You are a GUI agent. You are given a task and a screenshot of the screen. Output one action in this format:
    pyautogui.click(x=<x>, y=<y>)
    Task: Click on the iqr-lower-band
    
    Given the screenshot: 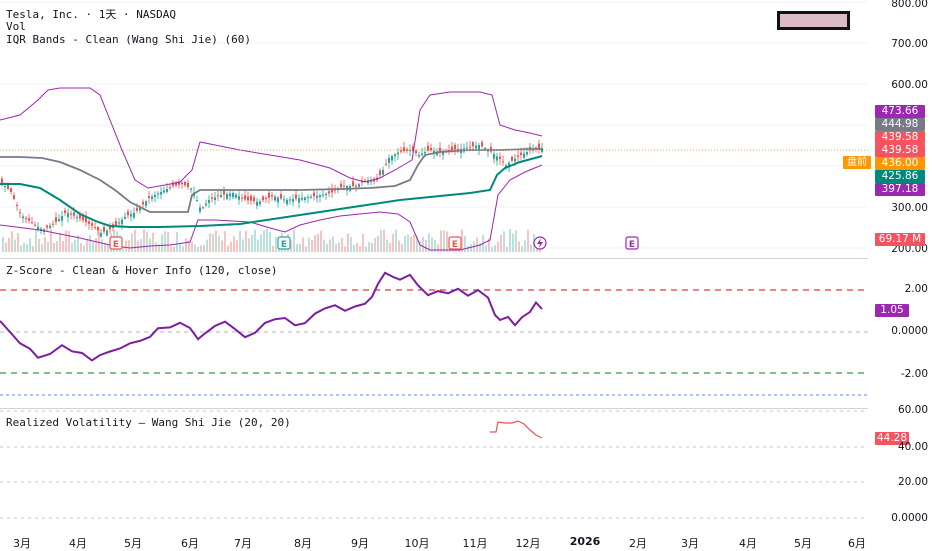 What is the action you would take?
    pyautogui.click(x=271, y=207)
    